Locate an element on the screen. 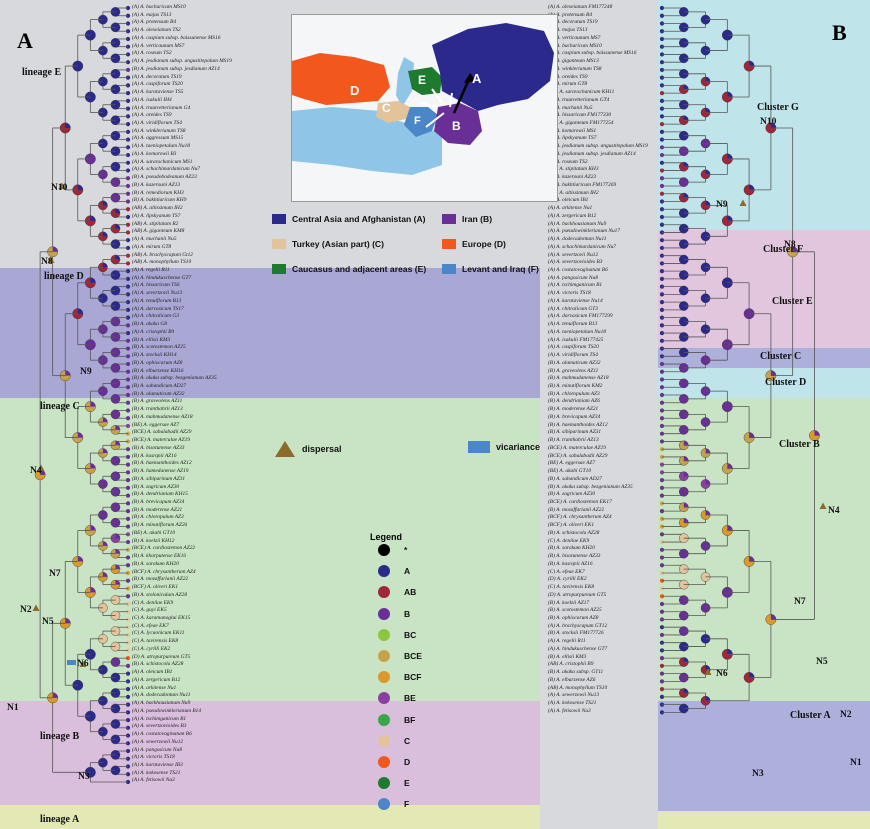 This screenshot has height=829, width=870. map-region-b: B is located at coordinates (456, 126).